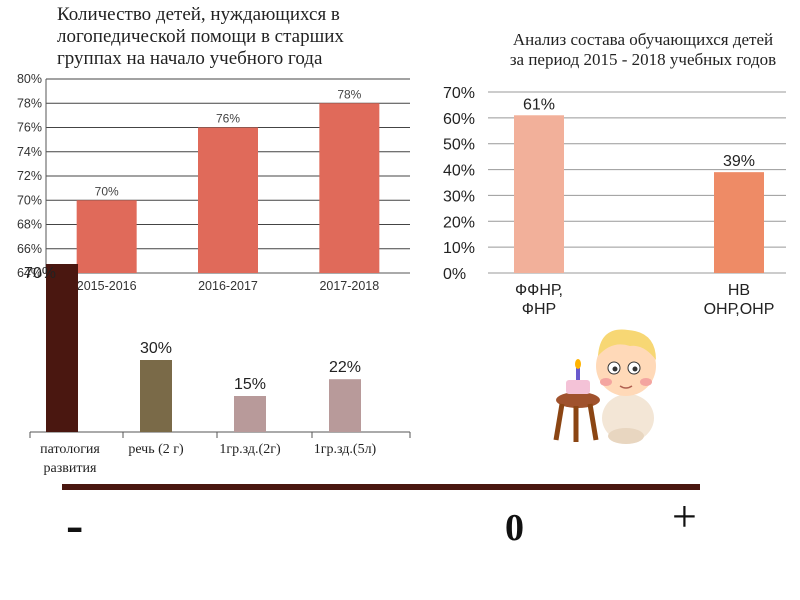 Image resolution: width=800 pixels, height=600 pixels. What do you see at coordinates (228, 119) in the screenshot?
I see `data-label: 76%` at bounding box center [228, 119].